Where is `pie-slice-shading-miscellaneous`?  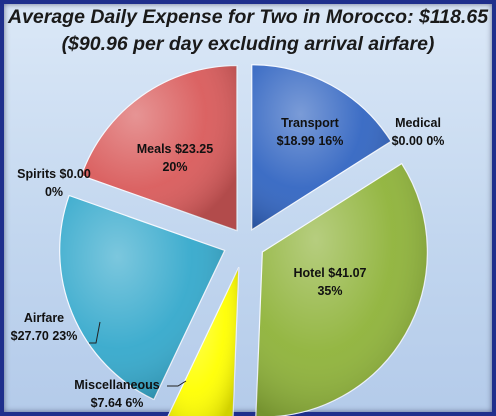
pie-slice-shading-miscellaneous is located at coordinates (203, 341).